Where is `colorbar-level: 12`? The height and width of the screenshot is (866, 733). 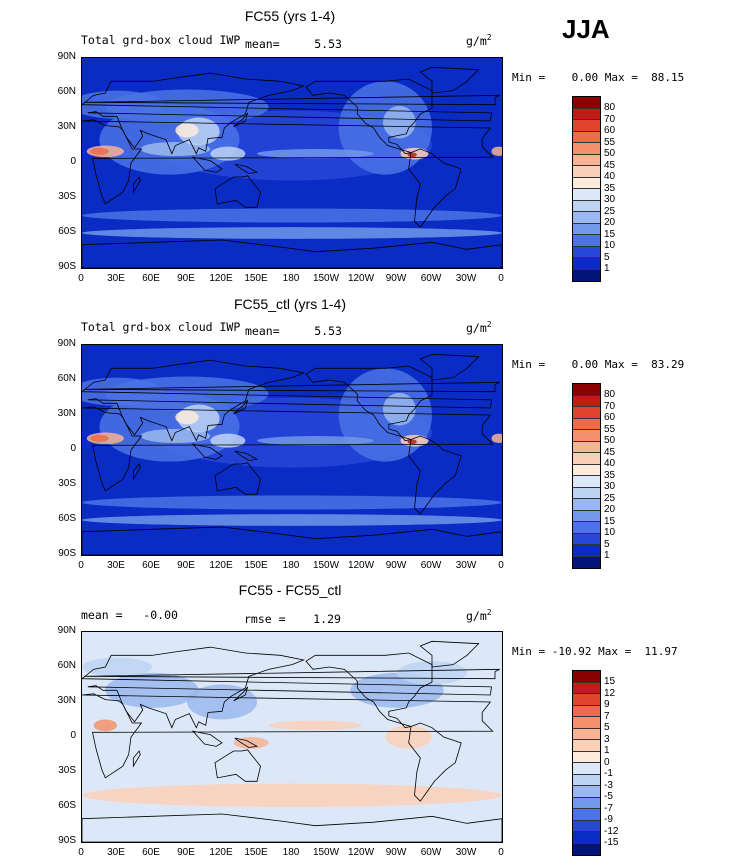
colorbar-level: 12 is located at coordinates (610, 693).